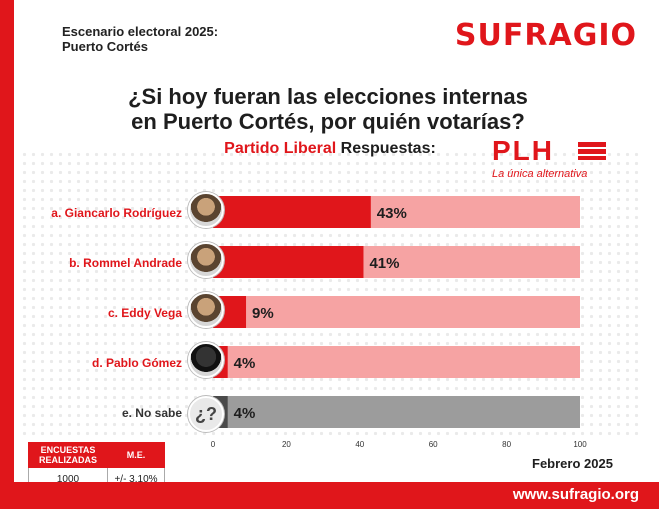 This screenshot has height=509, width=659. I want to click on x-tick-label-4: 80, so click(506, 444).